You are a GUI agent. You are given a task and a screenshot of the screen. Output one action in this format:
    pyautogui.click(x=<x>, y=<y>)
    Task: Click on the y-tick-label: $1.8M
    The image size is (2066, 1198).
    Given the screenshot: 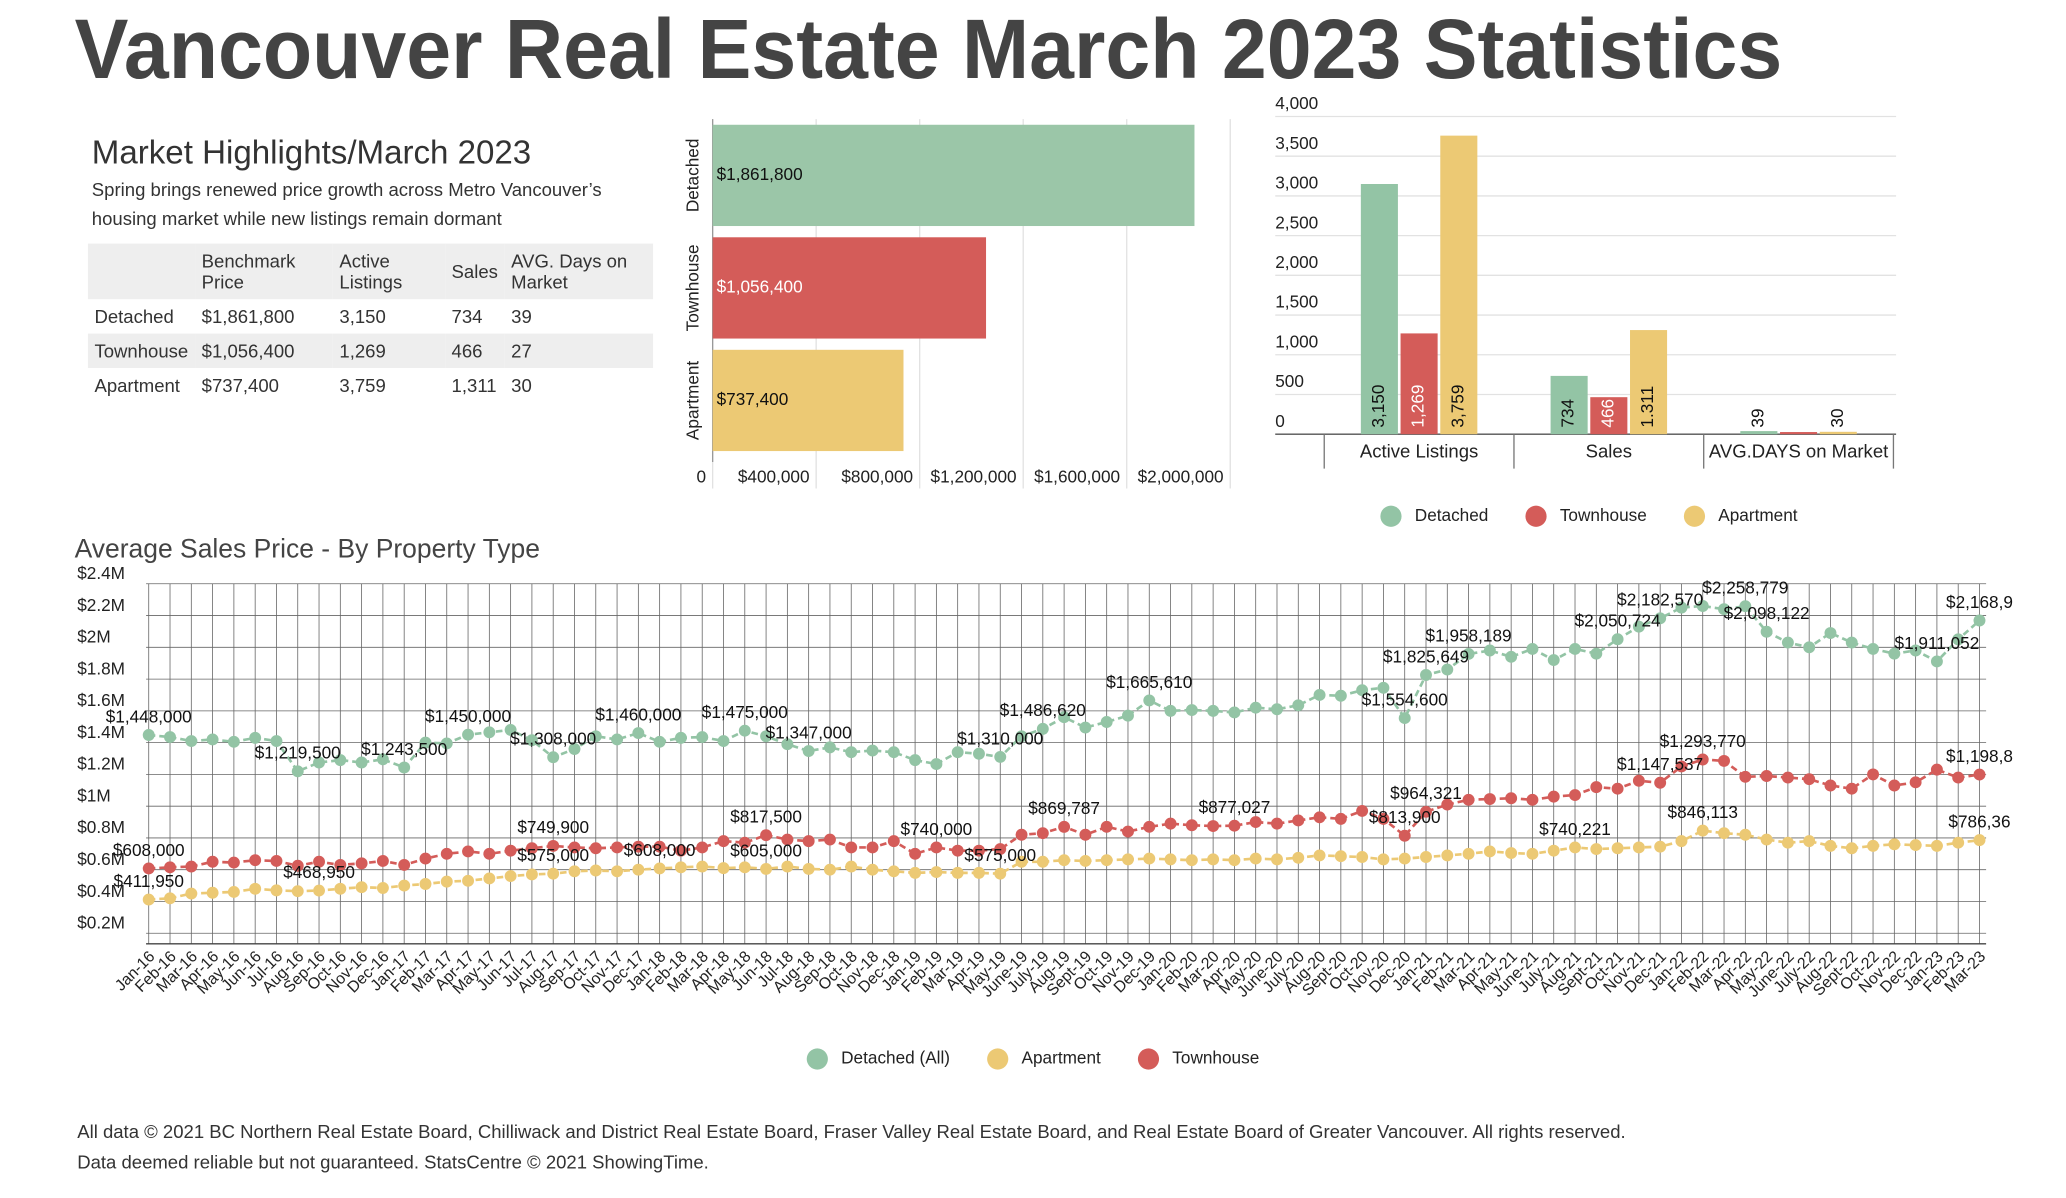 What is the action you would take?
    pyautogui.click(x=101, y=668)
    